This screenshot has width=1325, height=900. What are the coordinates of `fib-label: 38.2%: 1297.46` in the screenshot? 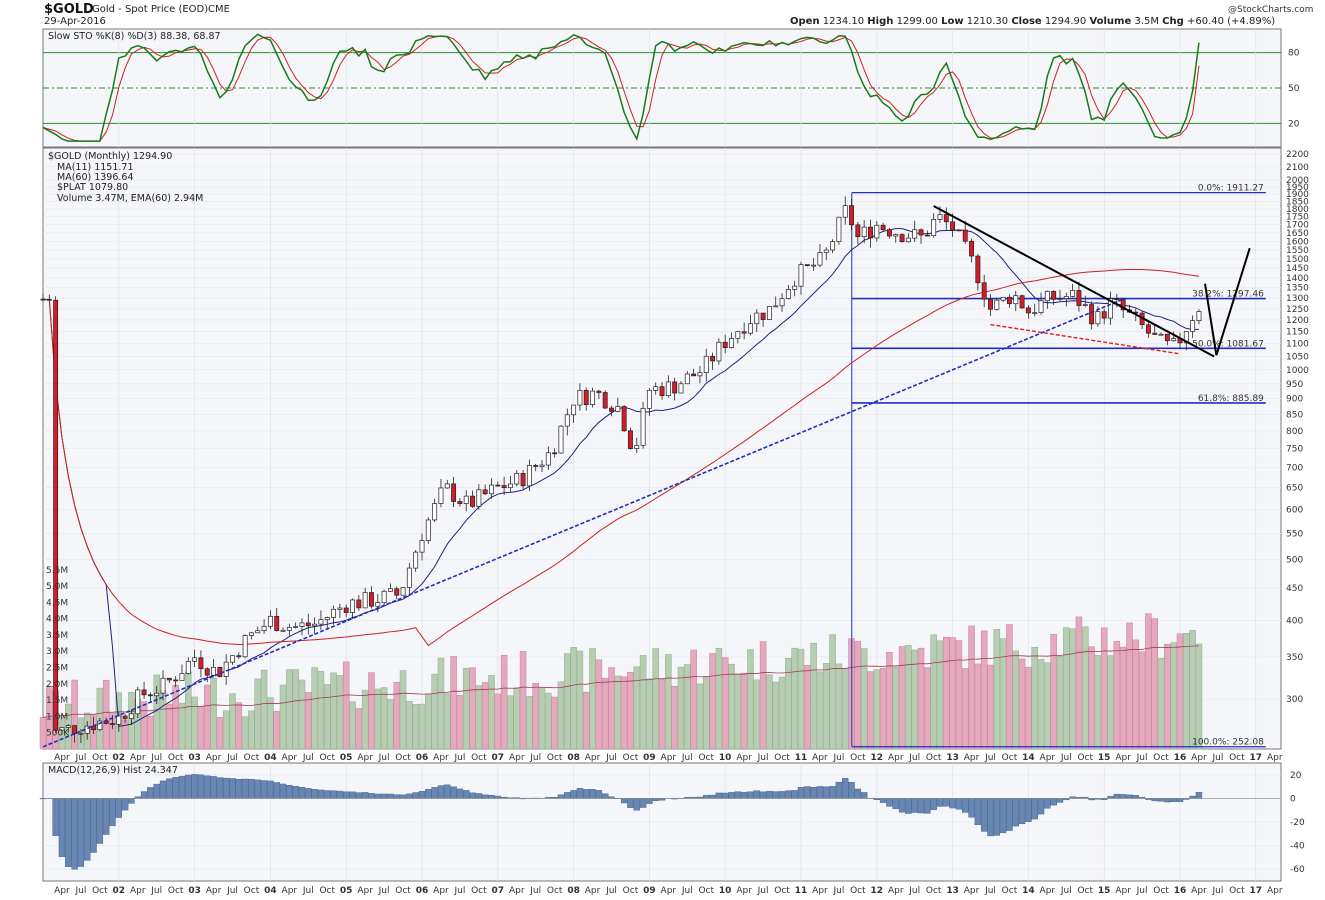 It's located at (1228, 295).